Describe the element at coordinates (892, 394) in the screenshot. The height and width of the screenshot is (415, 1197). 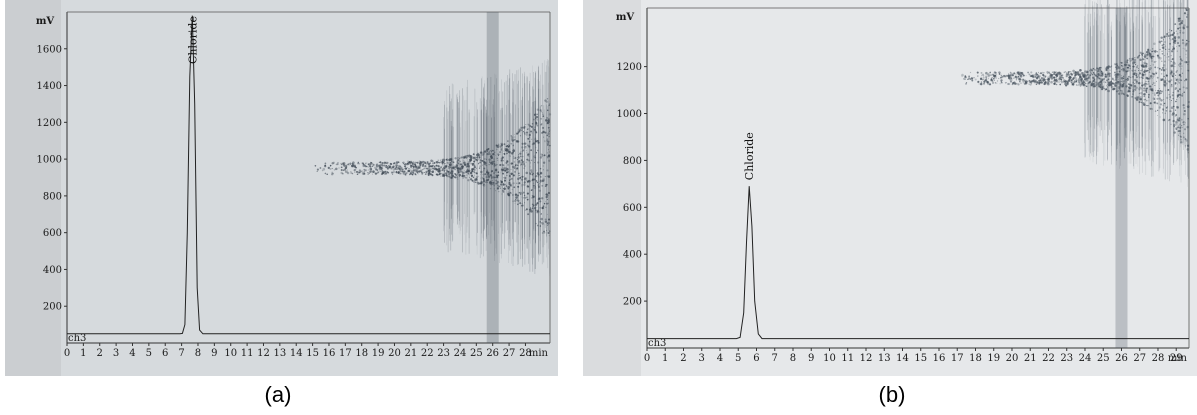
I see `caption-b: (b)` at that location.